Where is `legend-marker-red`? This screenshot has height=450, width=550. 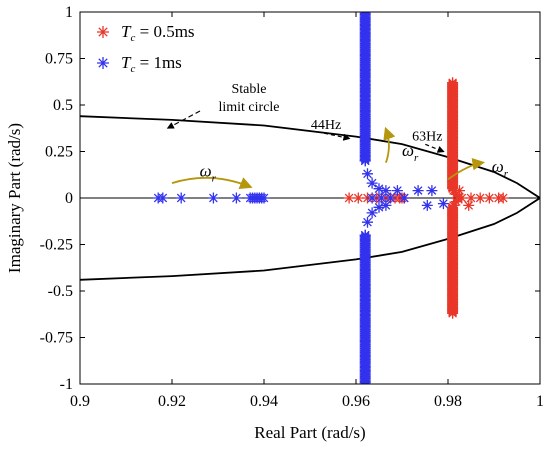
legend-marker-red is located at coordinates (103, 32).